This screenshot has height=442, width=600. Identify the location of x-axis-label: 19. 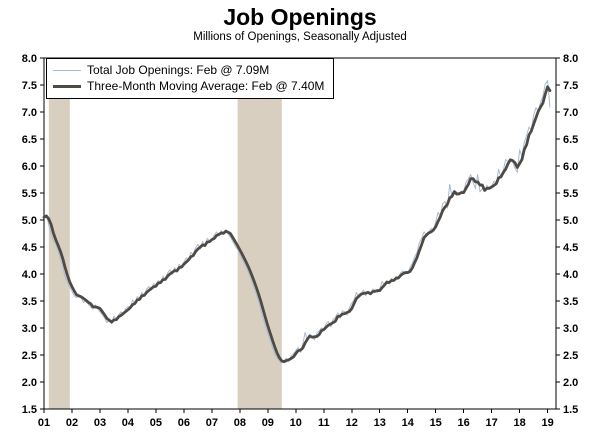
(547, 423).